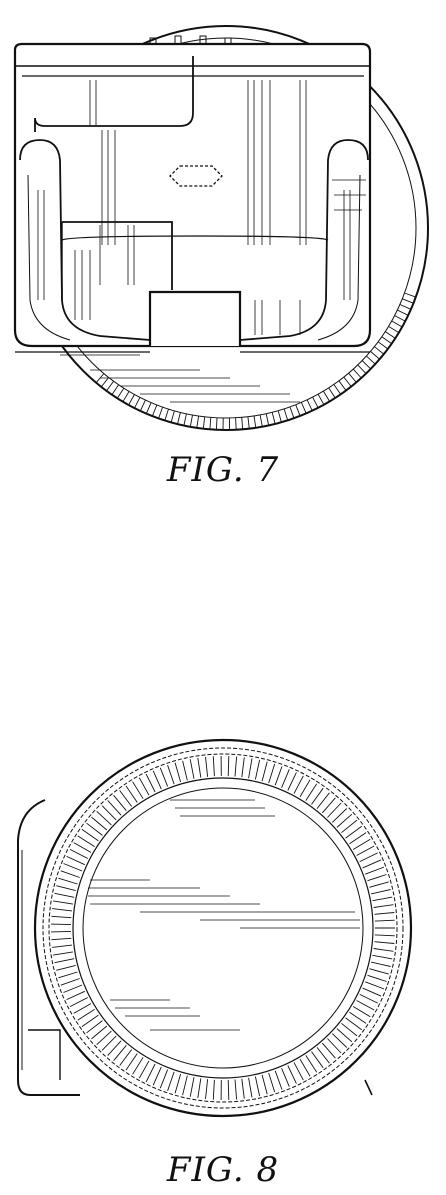  What do you see at coordinates (44, 1055) in the screenshot?
I see `fig8-housing-tab` at bounding box center [44, 1055].